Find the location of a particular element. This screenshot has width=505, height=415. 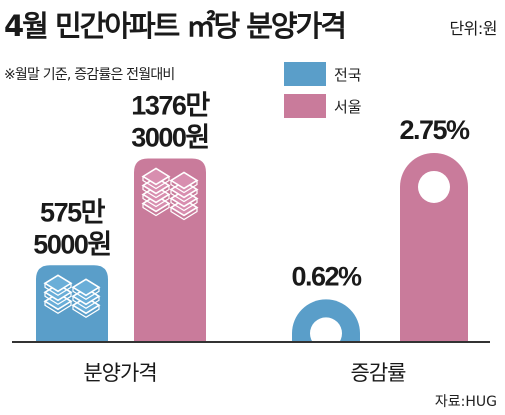

value-label-price-national: 575만 is located at coordinates (73, 212).